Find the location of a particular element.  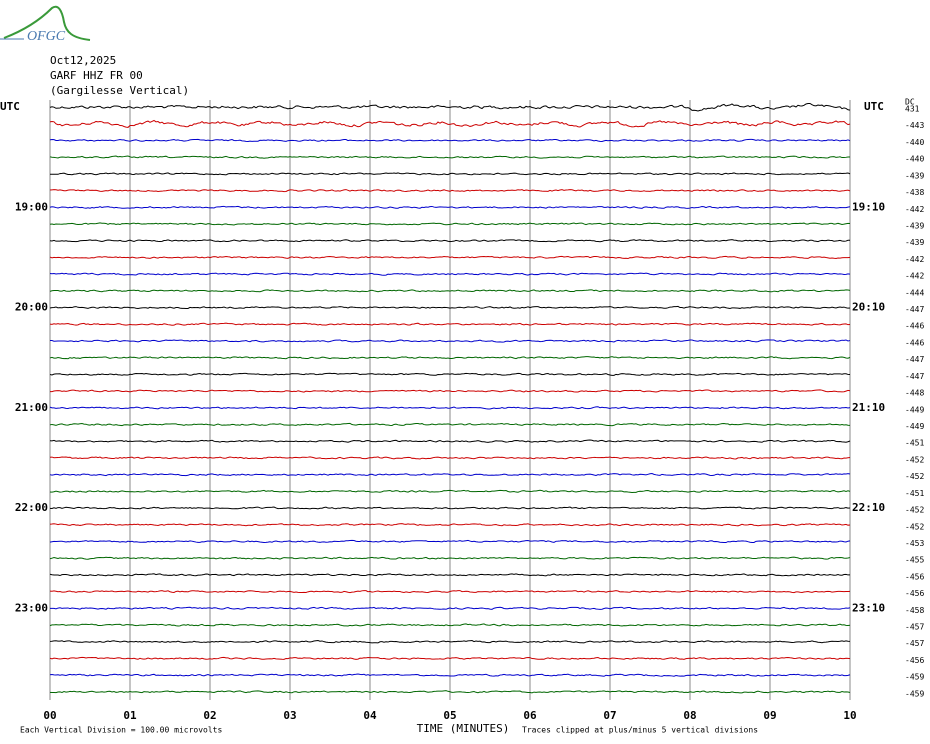

right-time-label: 21:10 is located at coordinates (868, 407).